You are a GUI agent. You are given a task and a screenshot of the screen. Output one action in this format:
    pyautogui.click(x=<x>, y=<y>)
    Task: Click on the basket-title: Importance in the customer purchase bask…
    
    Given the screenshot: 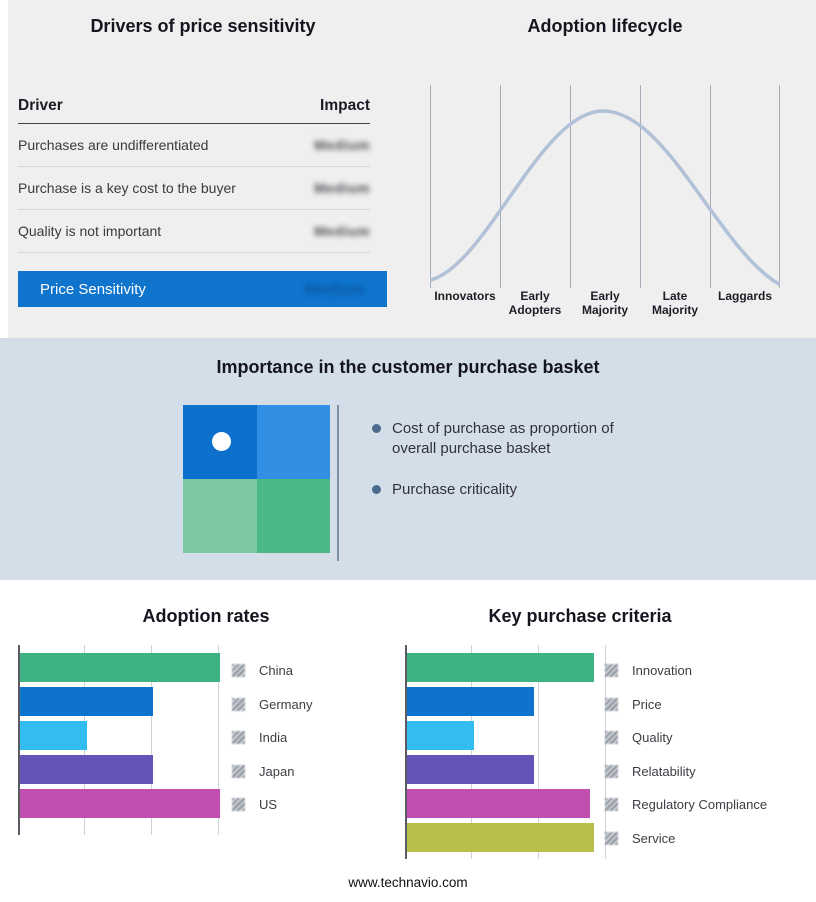 What is the action you would take?
    pyautogui.click(x=408, y=367)
    